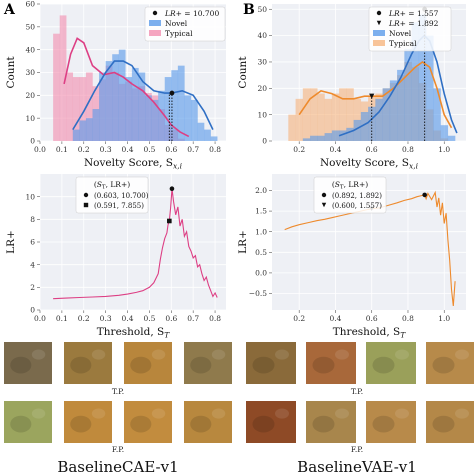 Image resolution: width=474 pixels, height=476 pixels. What do you see at coordinates (261, 190) in the screenshot?
I see `y-tick-label: 2.0` at bounding box center [261, 190].